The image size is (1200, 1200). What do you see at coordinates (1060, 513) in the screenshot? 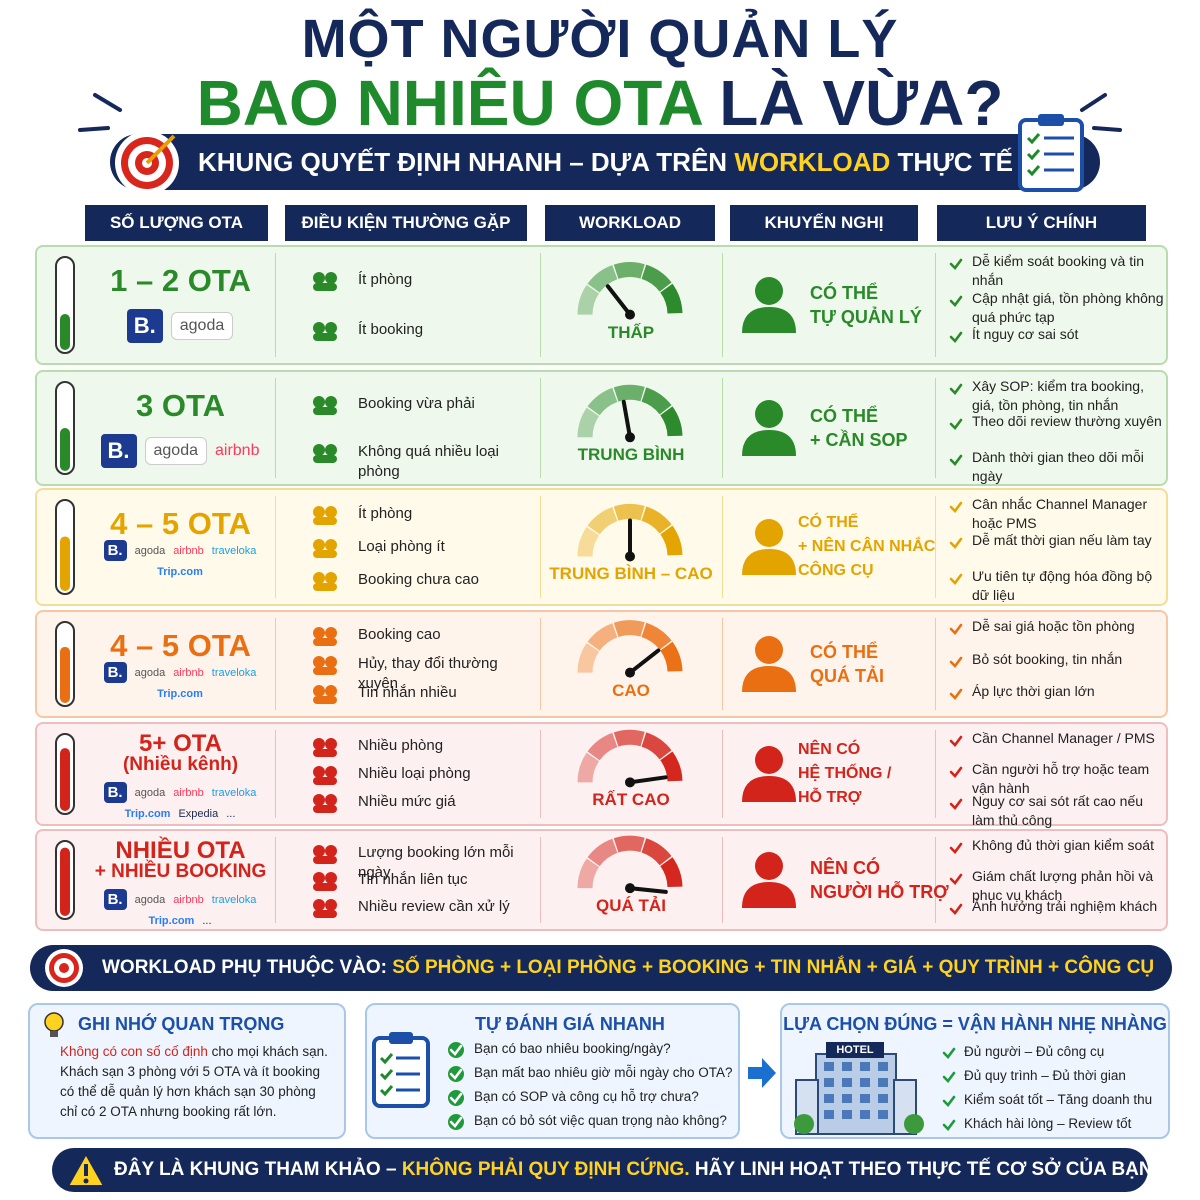
I see `note-text: Cân nhắc Channel Manager hoặc PMS` at bounding box center [1060, 513].